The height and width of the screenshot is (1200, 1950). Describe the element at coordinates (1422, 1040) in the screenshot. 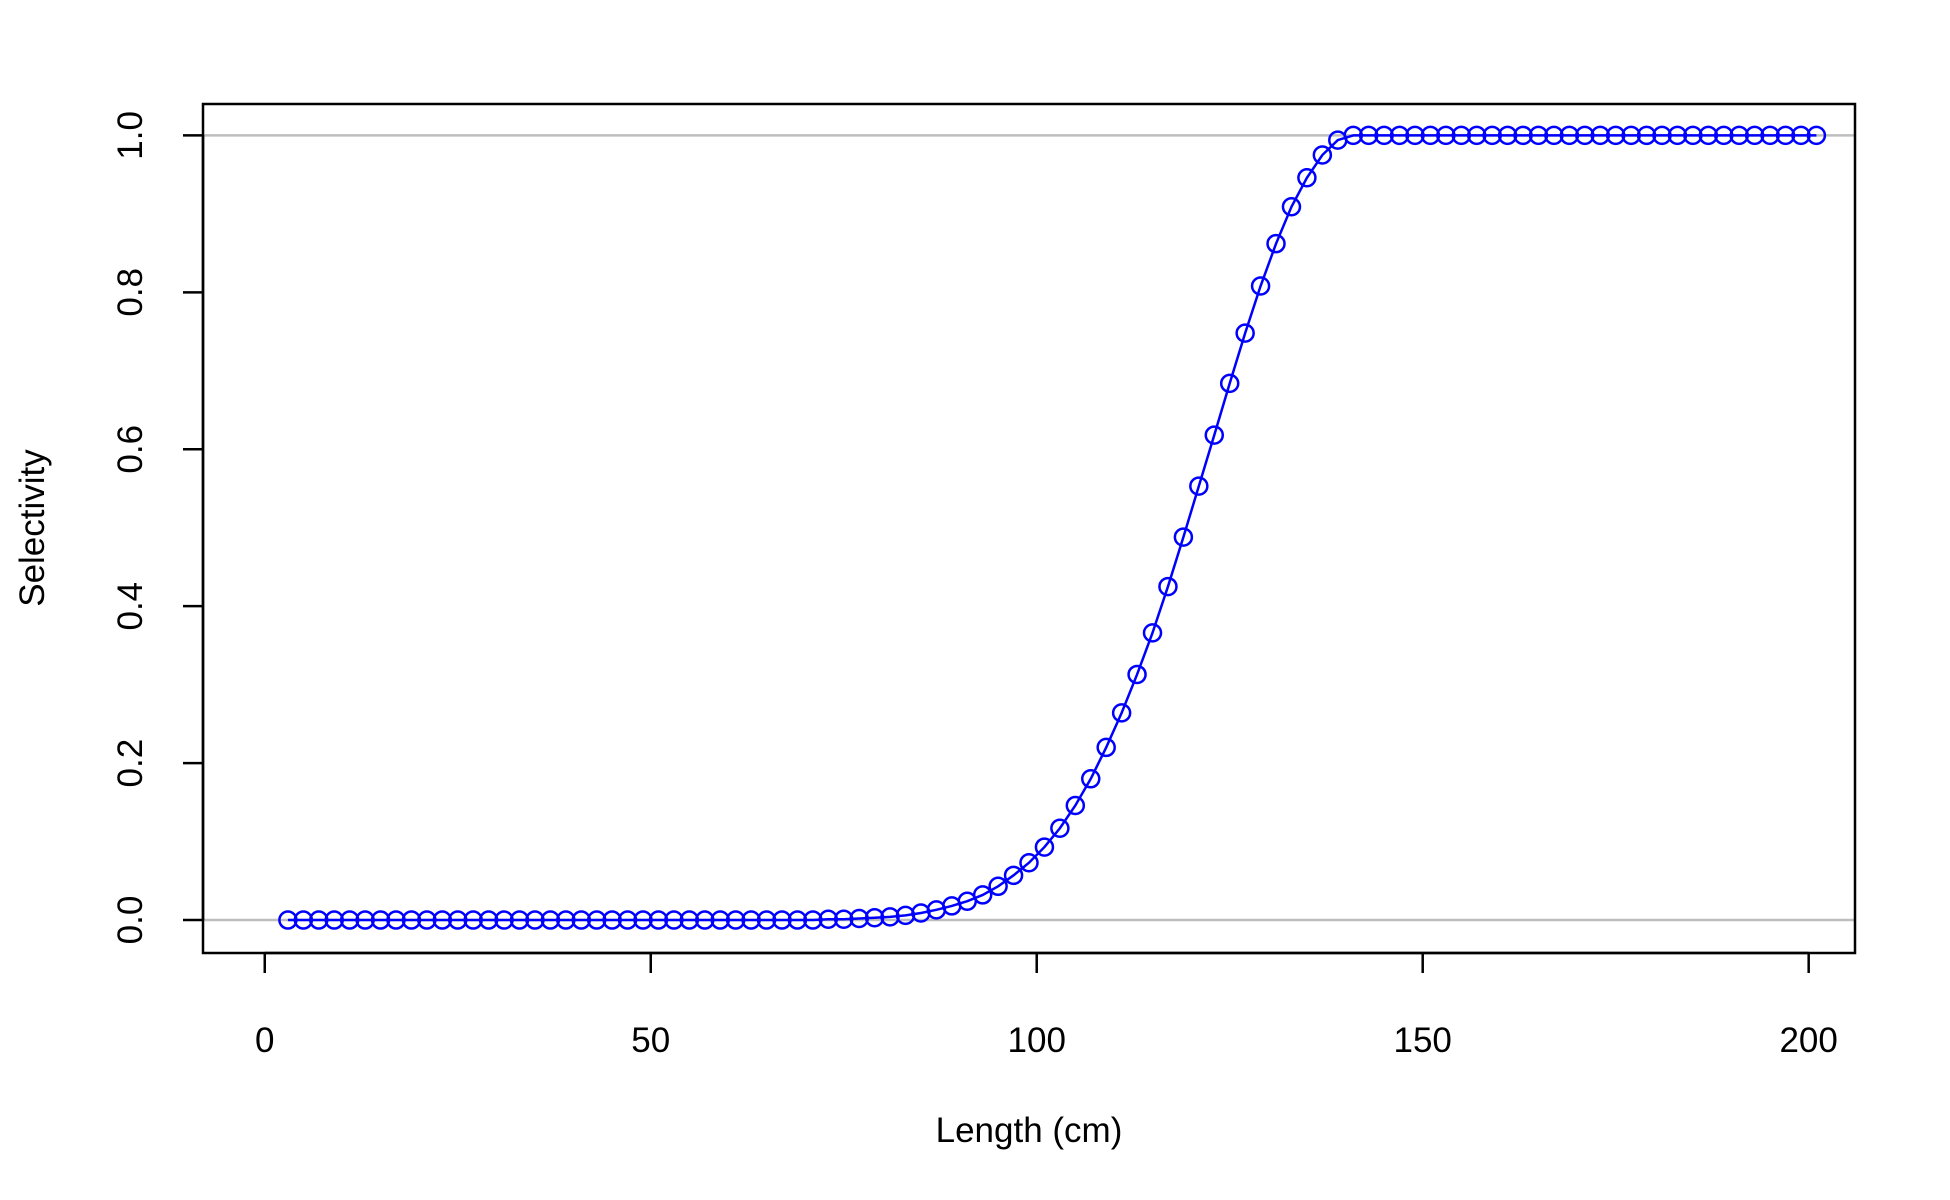

I see `x-tick-label: 150` at that location.